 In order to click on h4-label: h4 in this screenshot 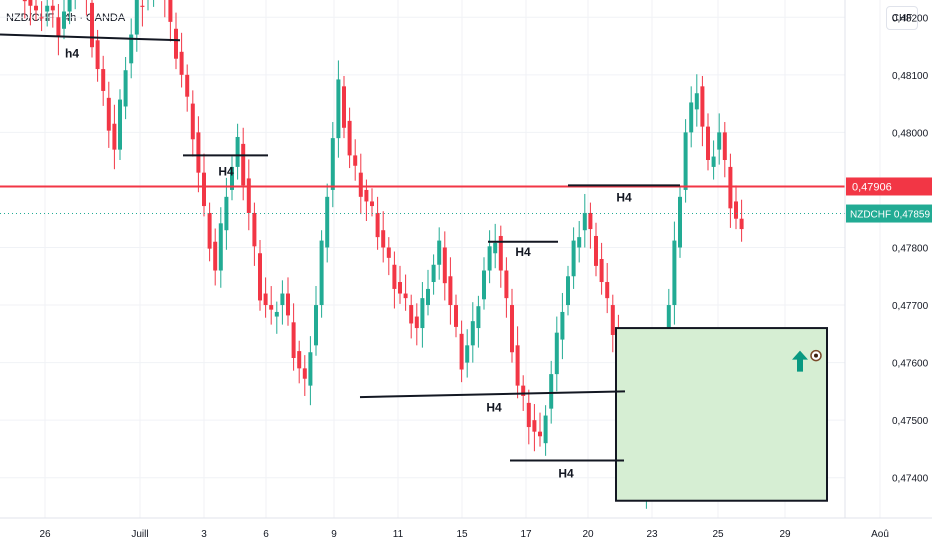, I will do `click(72, 54)`.